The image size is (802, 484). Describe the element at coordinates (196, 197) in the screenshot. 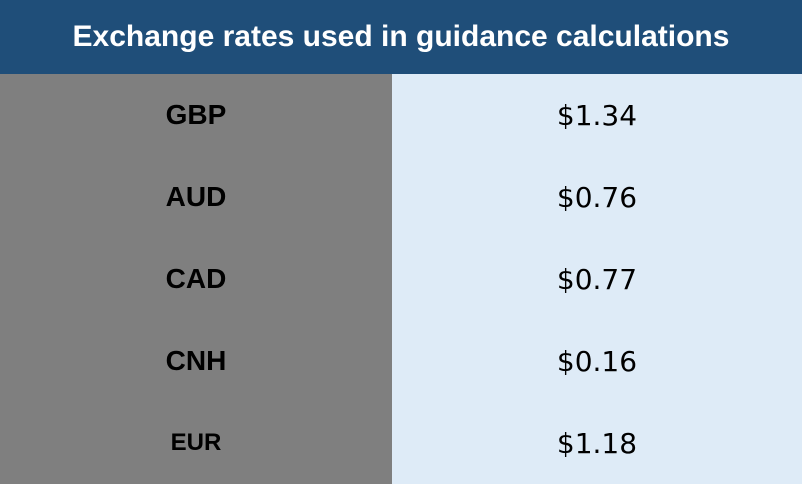

I see `currency-code: AUD` at that location.